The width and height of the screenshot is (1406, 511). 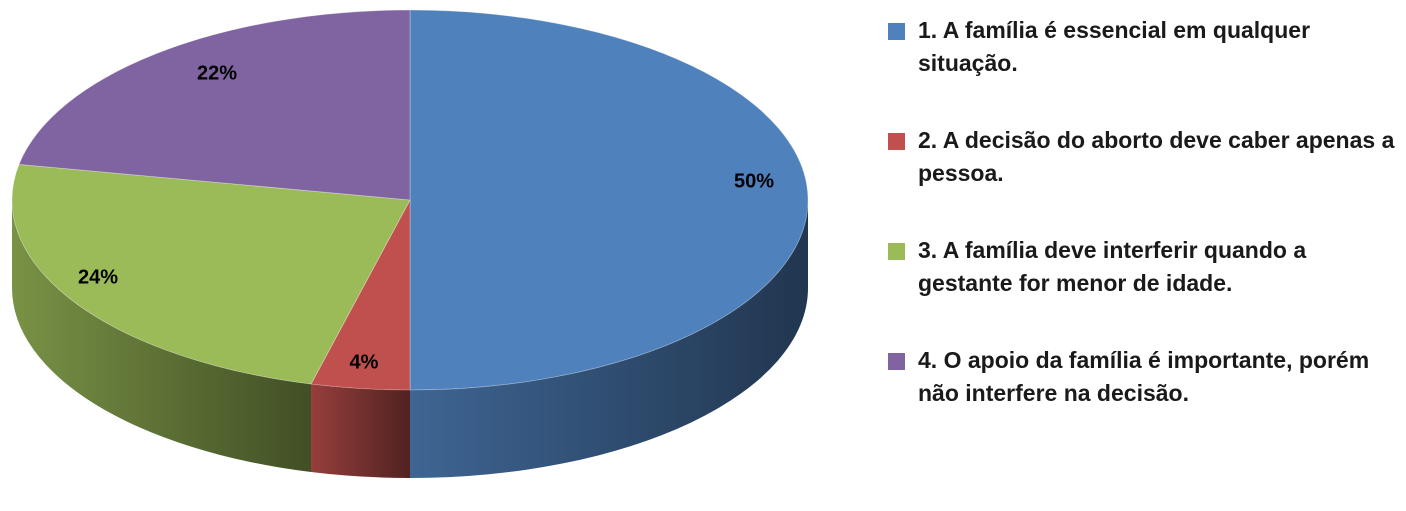 What do you see at coordinates (214, 105) in the screenshot?
I see `pie-slice-support` at bounding box center [214, 105].